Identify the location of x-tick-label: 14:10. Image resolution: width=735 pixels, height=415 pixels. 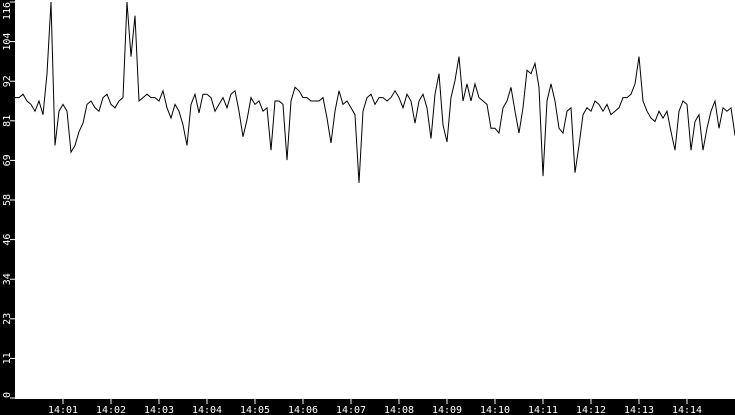
(495, 410).